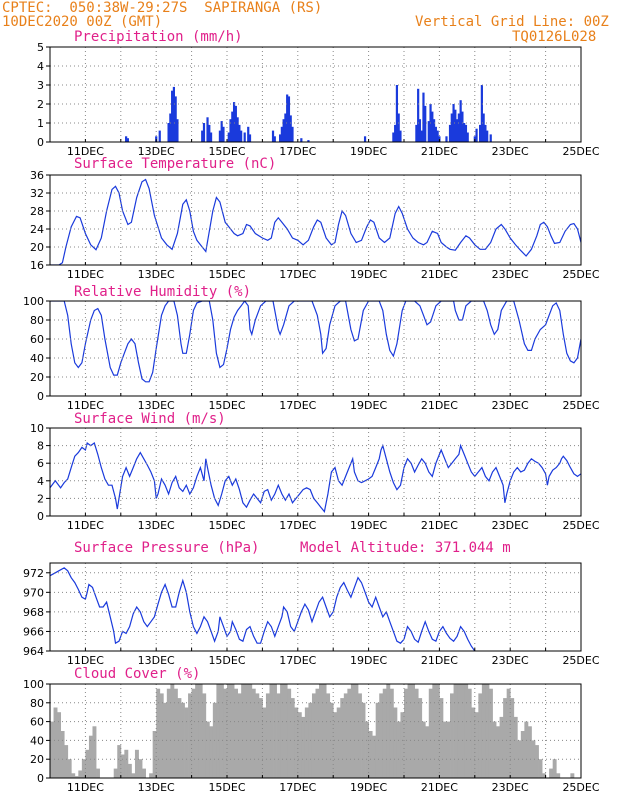  I want to click on ytick-label: 3, so click(40, 85).